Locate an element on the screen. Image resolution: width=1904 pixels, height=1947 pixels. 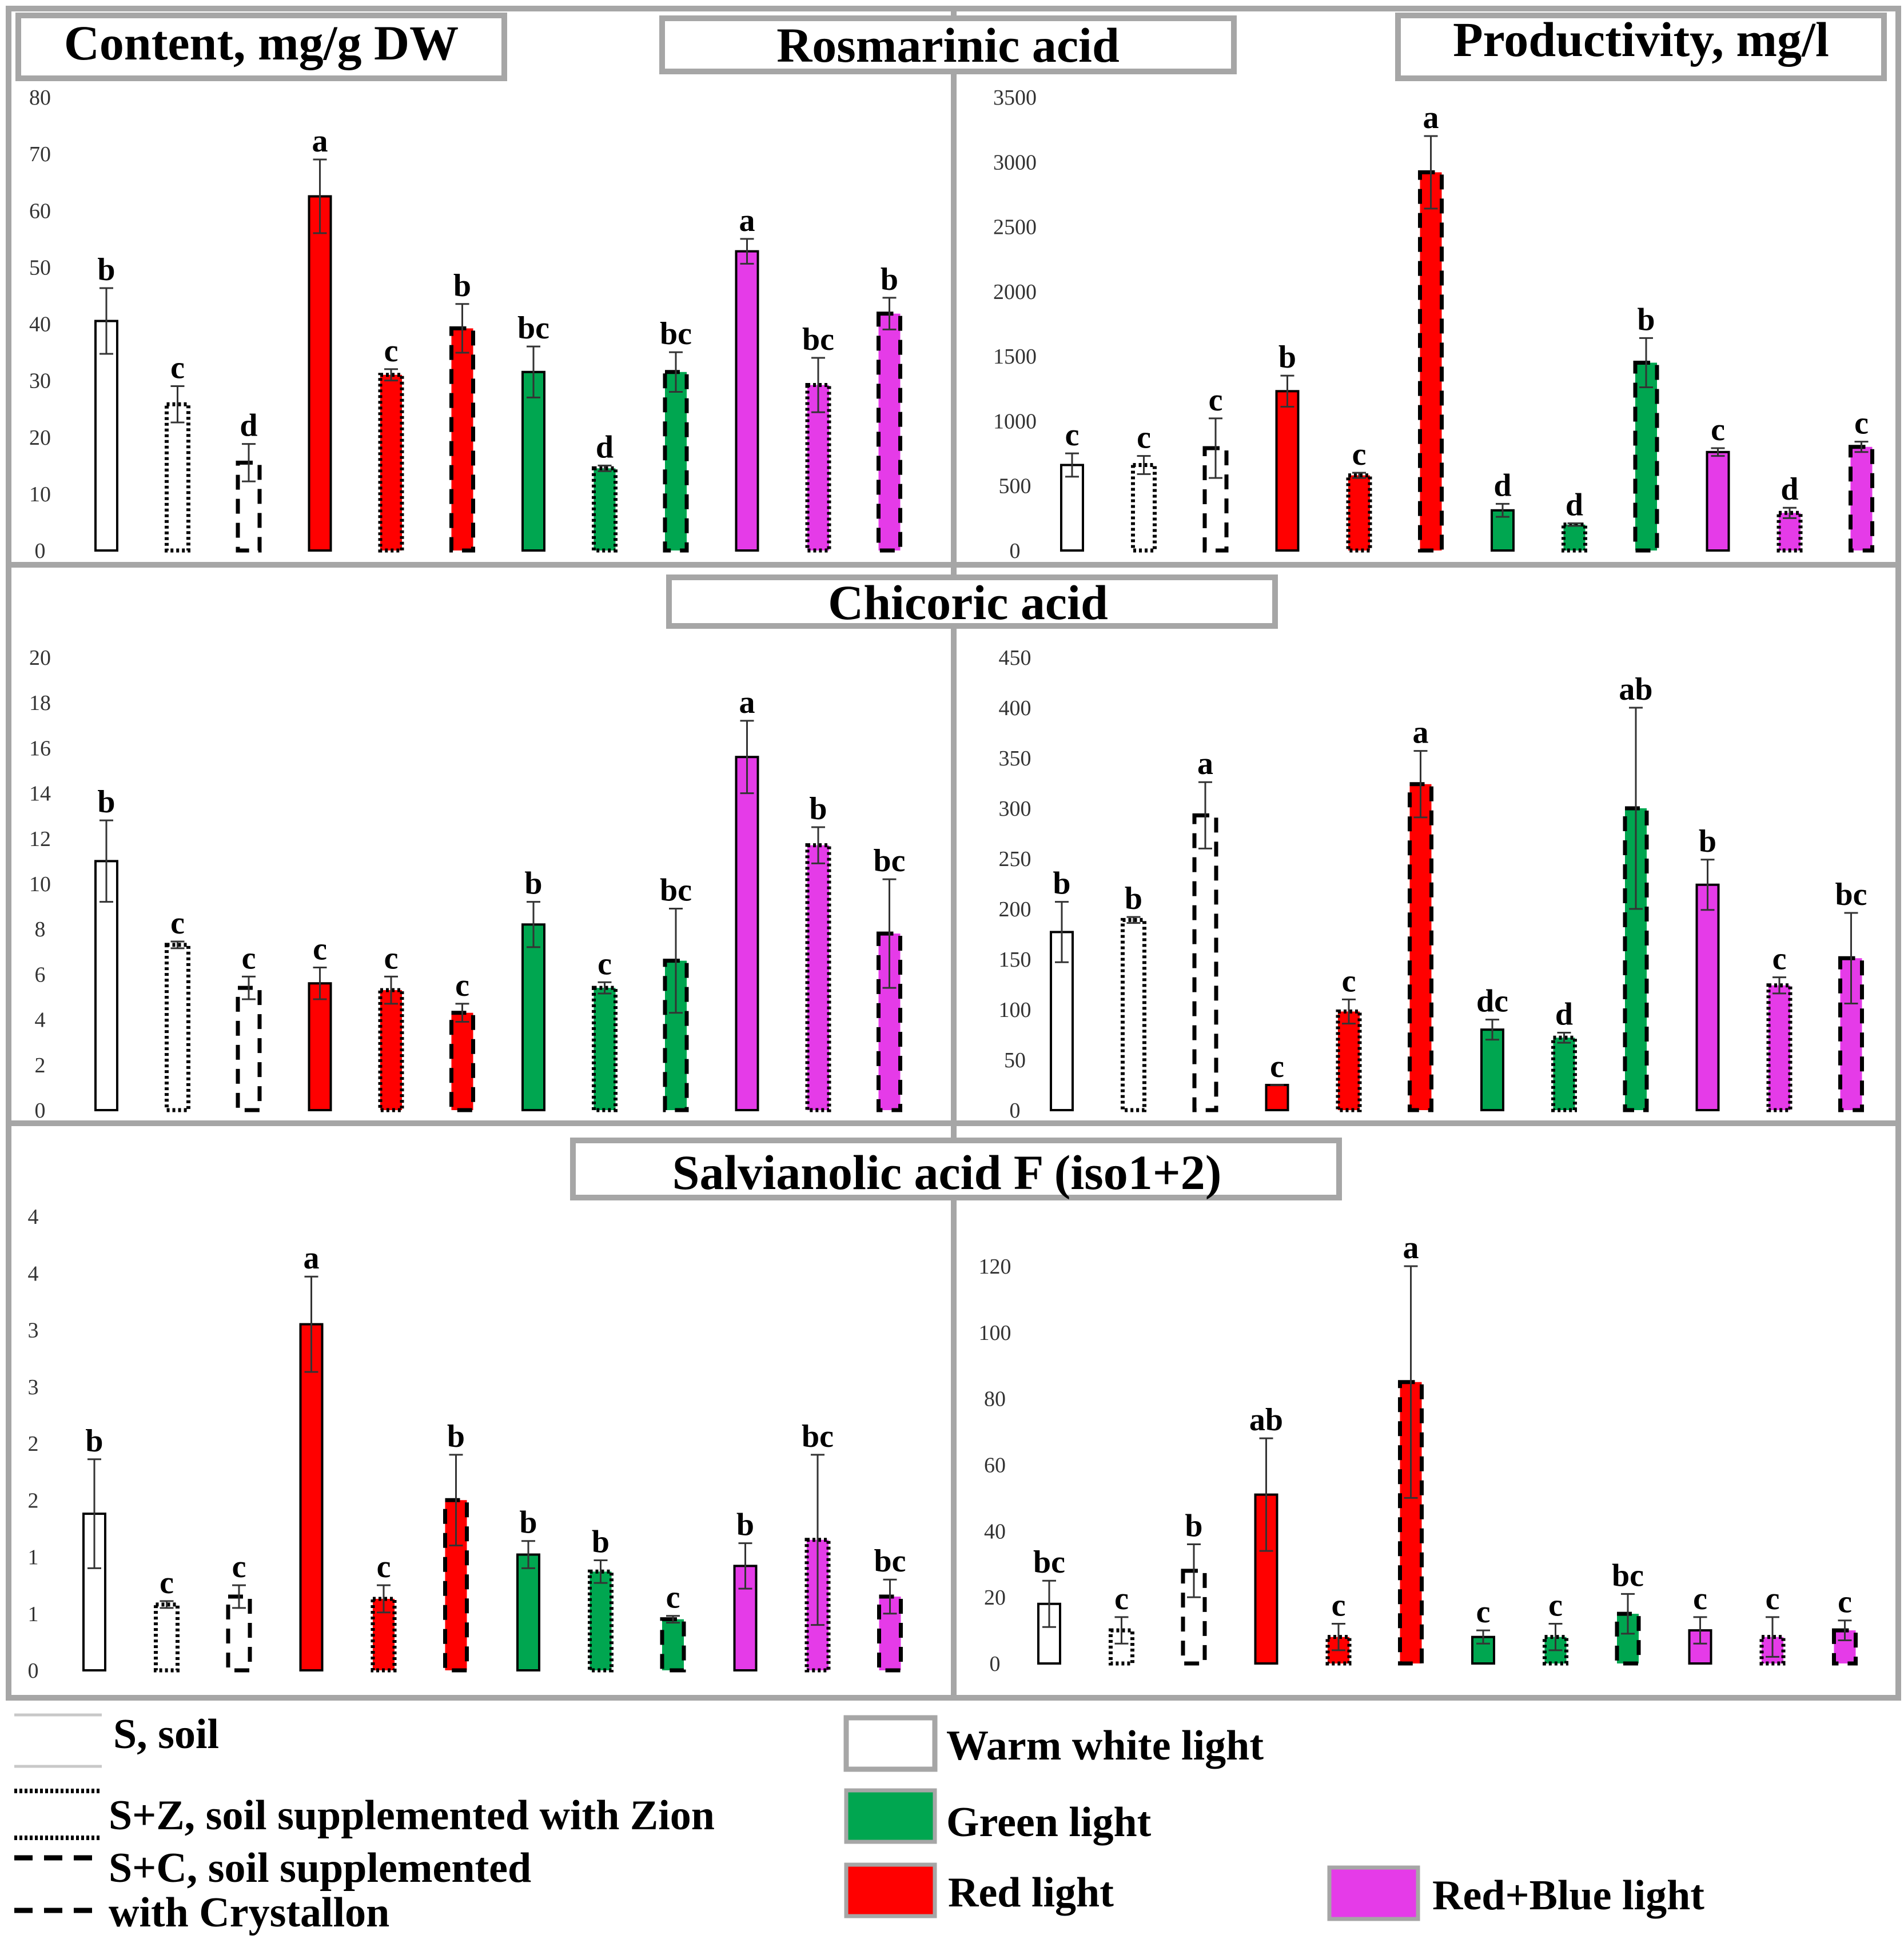
legend-soil-sz-label: S+Z, soil supplemented with Zion is located at coordinates (412, 1815).